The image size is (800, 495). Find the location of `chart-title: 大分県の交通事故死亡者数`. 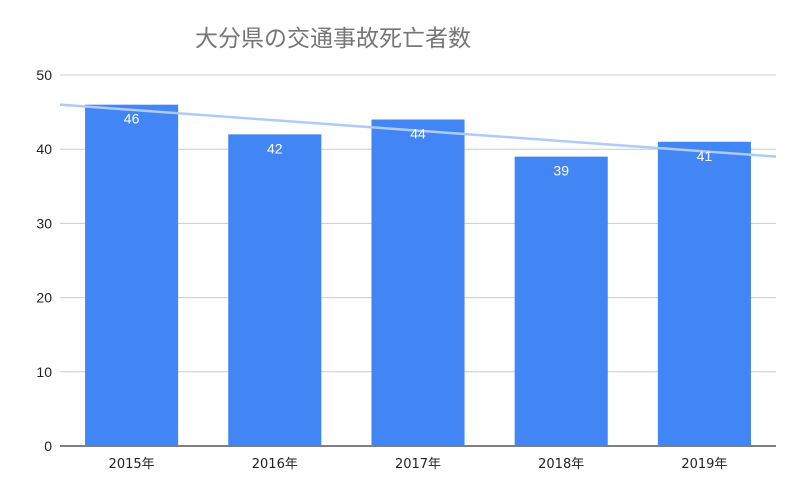

chart-title: 大分県の交通事故死亡者数 is located at coordinates (333, 39).